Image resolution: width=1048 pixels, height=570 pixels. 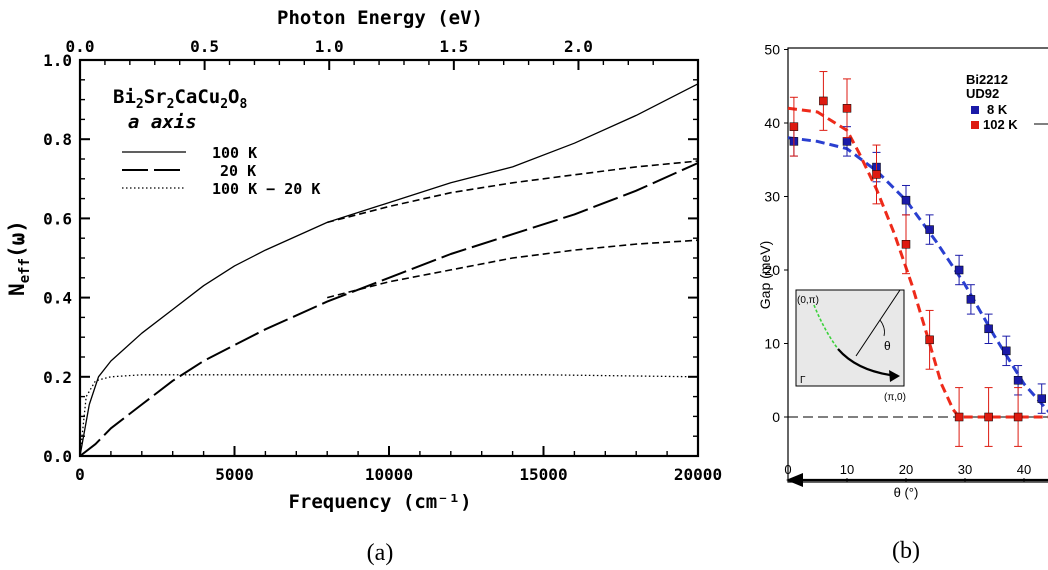 I want to click on legend-label-102k: 102 K, so click(x=1000, y=124).